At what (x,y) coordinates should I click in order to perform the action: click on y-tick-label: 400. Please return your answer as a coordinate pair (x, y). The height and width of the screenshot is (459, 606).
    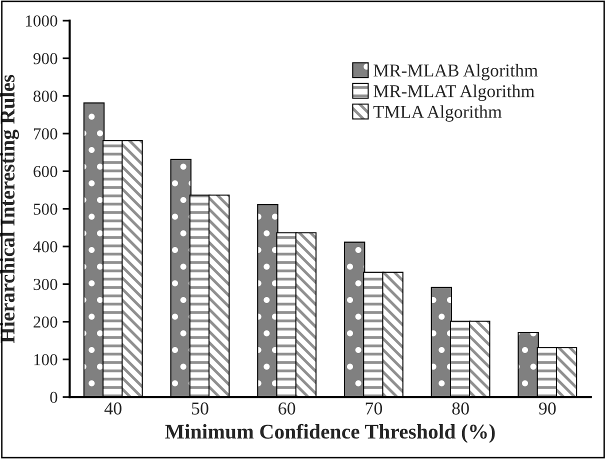
    Looking at the image, I should click on (45, 246).